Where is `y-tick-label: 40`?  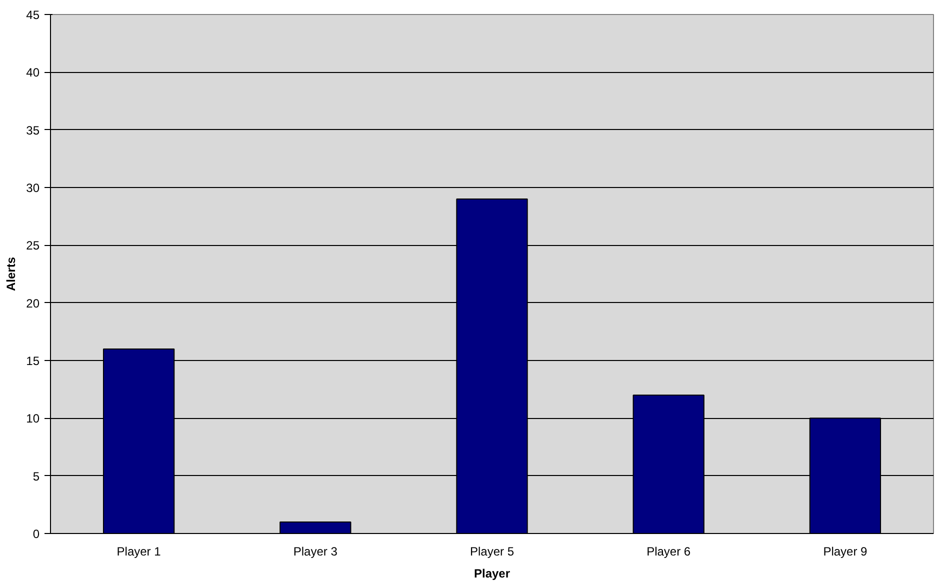
y-tick-label: 40 is located at coordinates (33, 73).